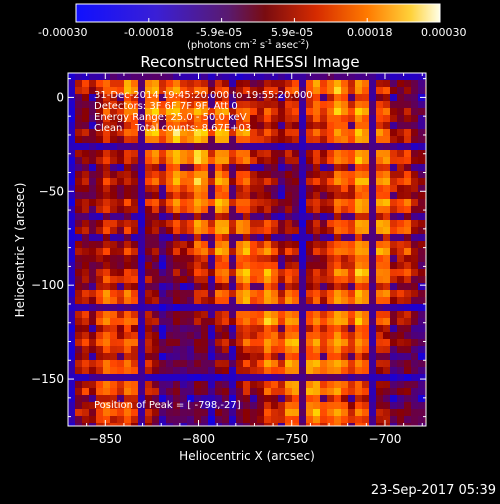  I want to click on annotation-detectors: Detectors: 3F 6F 7F 9F, Att 0, so click(166, 106).